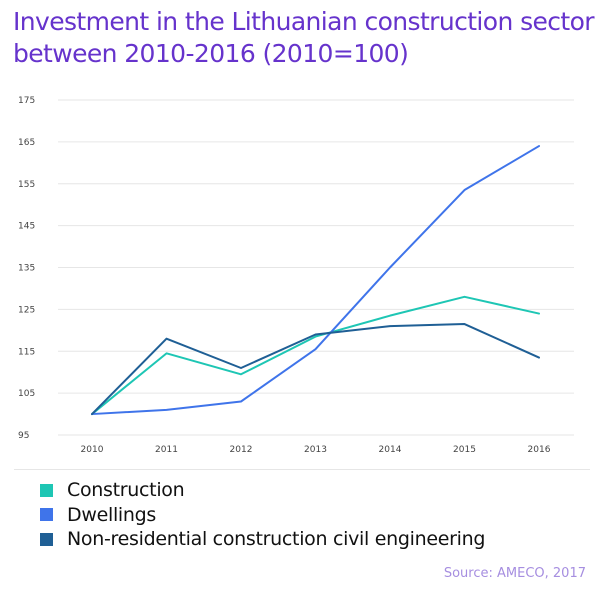  Describe the element at coordinates (211, 53) in the screenshot. I see `chart-title-line-2: between 2010-2016 (2010=100)` at that location.